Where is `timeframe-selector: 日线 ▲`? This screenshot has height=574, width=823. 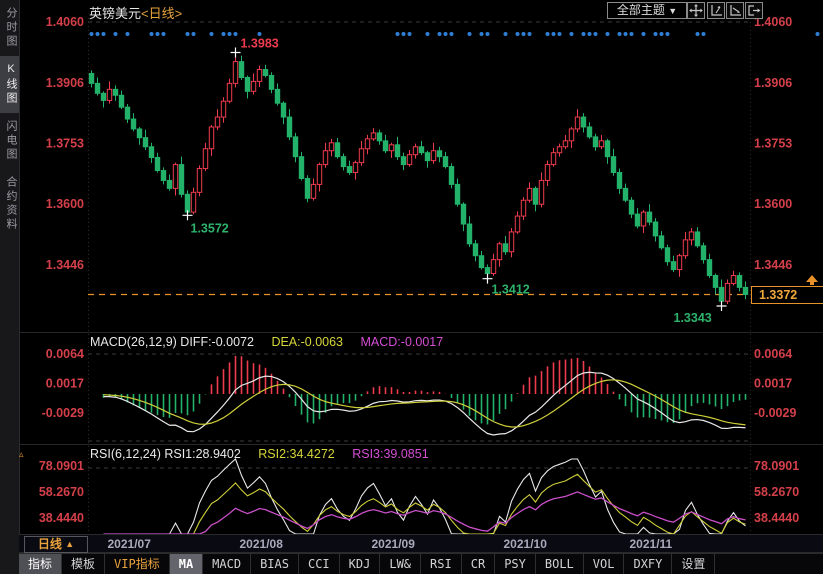
timeframe-selector: 日线 ▲ is located at coordinates (56, 544).